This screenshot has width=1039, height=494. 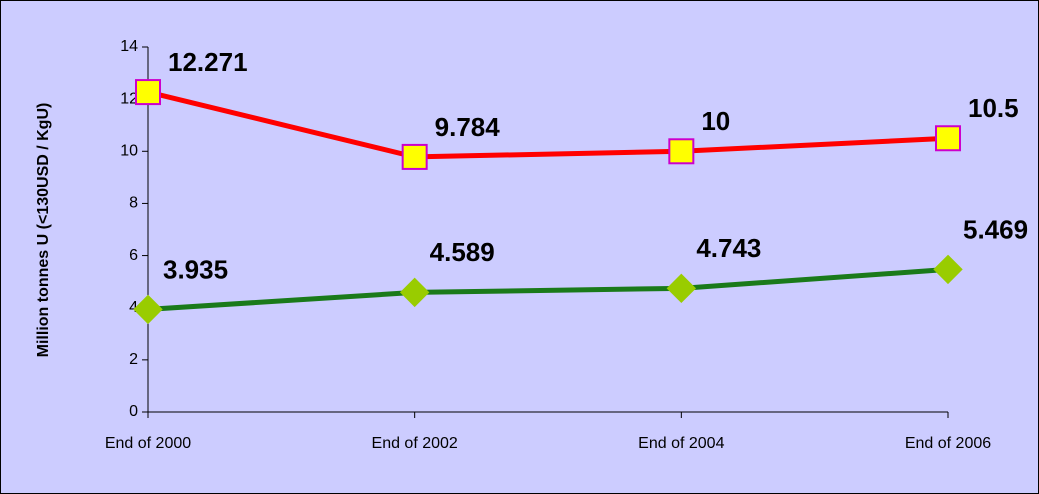 What do you see at coordinates (129, 46) in the screenshot?
I see `y-tick-label: 14` at bounding box center [129, 46].